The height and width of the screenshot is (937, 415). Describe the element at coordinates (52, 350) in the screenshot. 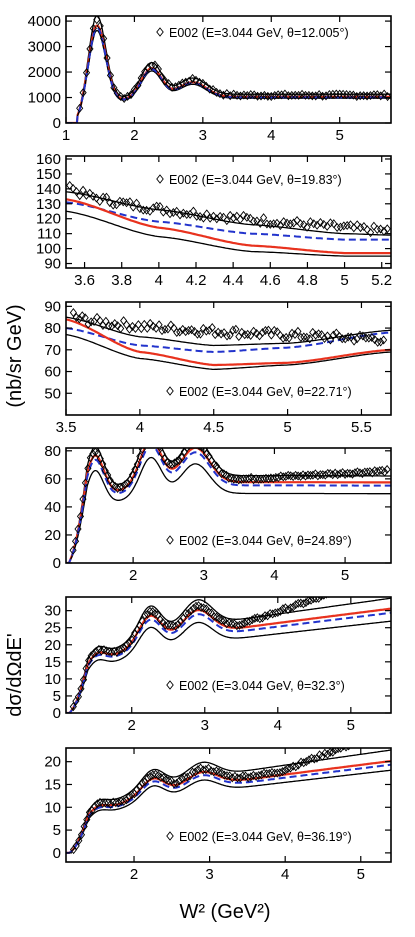

I see `y-tick-label: 70` at that location.